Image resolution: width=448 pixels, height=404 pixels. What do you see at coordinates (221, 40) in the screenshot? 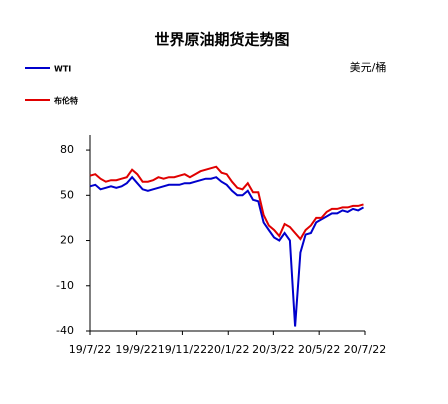
I see `chart-title: 世界原油期货走势图` at bounding box center [221, 40].